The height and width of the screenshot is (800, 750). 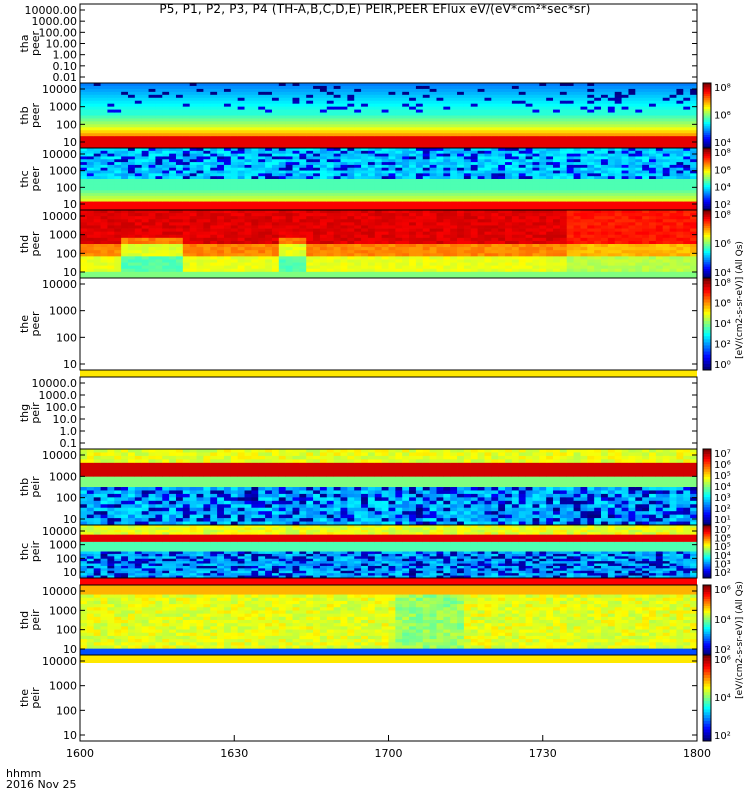 What do you see at coordinates (62, 407) in the screenshot?
I see `y-tick-label: 100.0` at bounding box center [62, 407].